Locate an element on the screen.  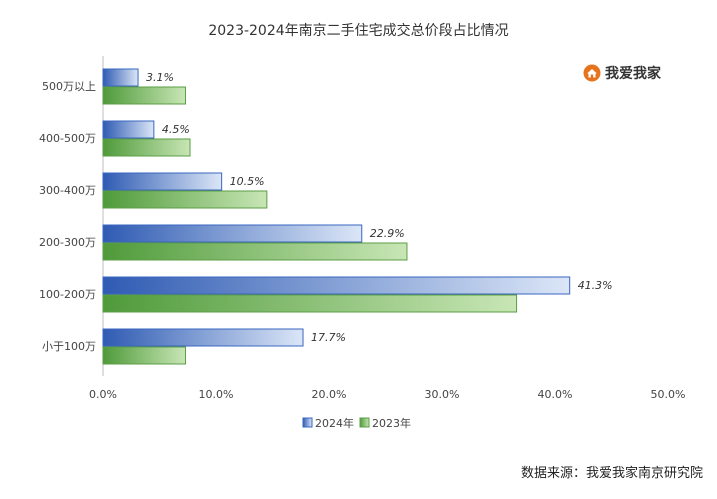
x-tick-label: 50.0% is located at coordinates (668, 394).